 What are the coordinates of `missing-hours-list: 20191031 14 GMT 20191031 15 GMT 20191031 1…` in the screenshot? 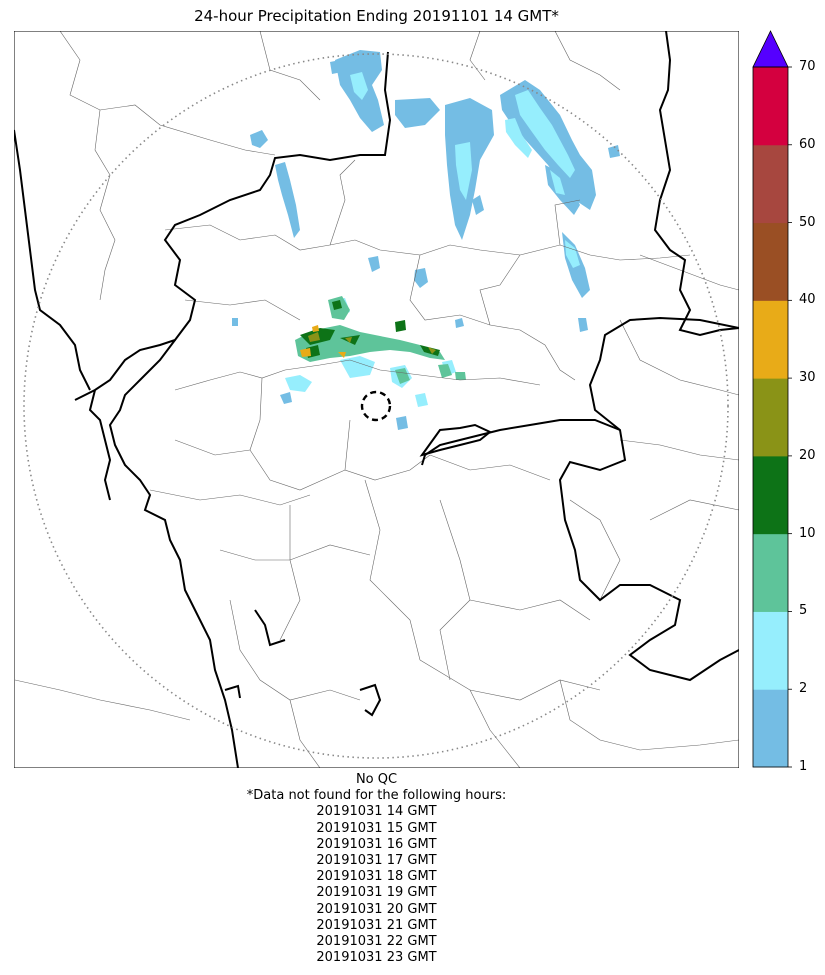 It's located at (376, 885).